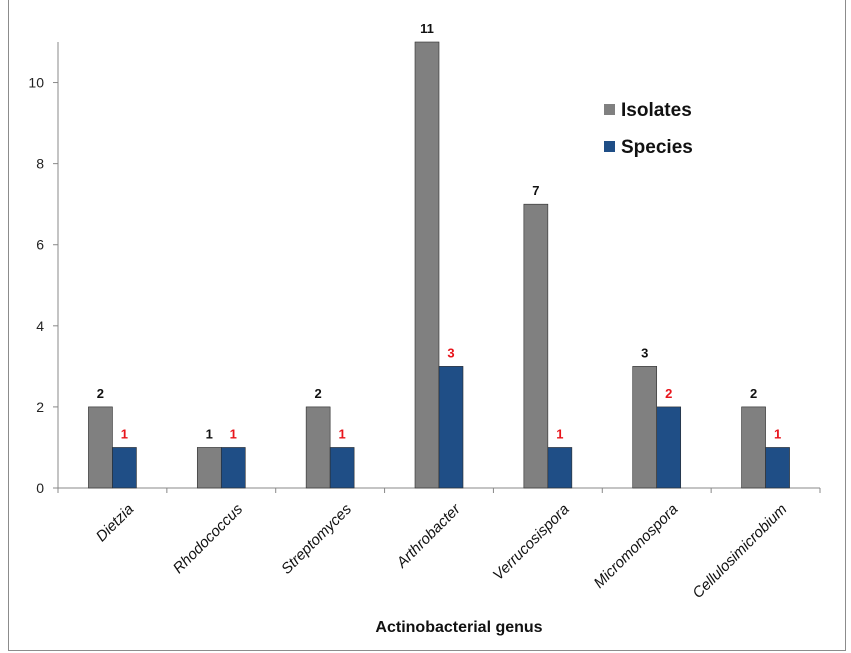  I want to click on y-tick-label: 6, so click(40, 245).